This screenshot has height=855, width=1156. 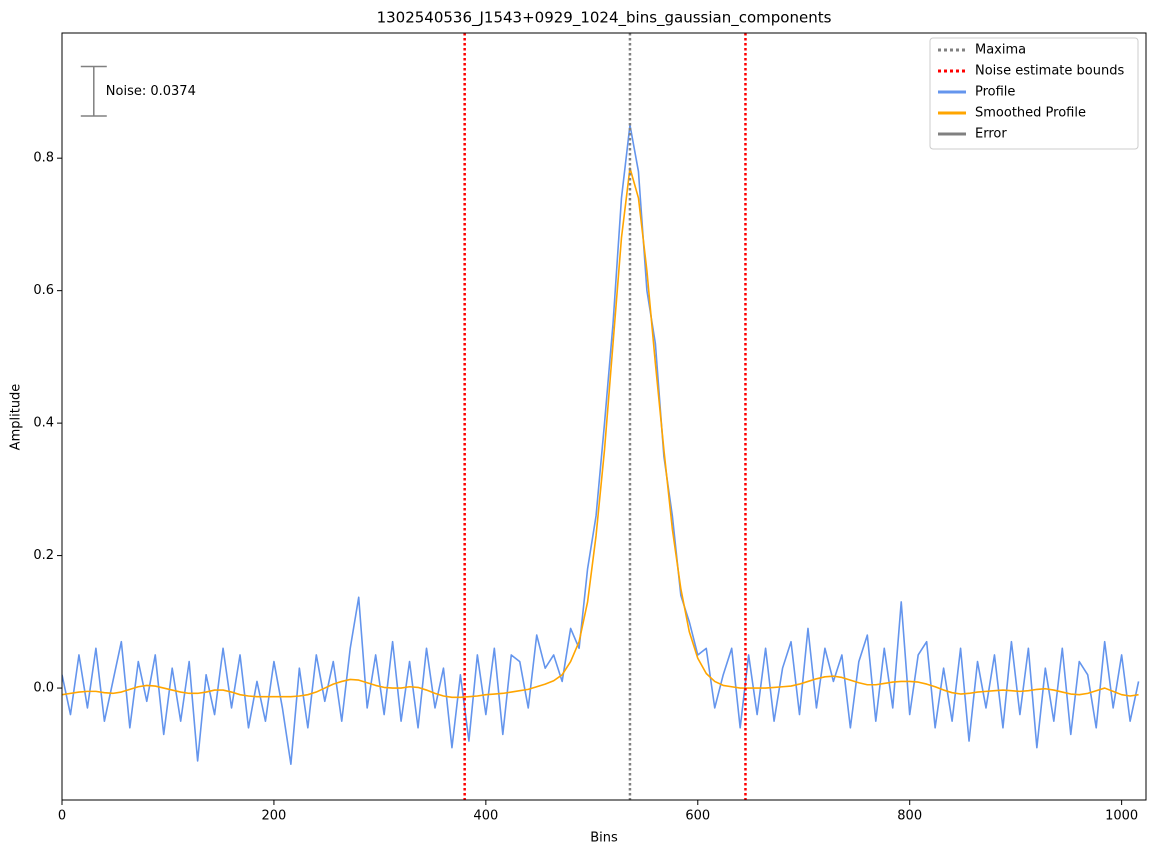 What do you see at coordinates (604, 838) in the screenshot?
I see `x-axis-label: Bins` at bounding box center [604, 838].